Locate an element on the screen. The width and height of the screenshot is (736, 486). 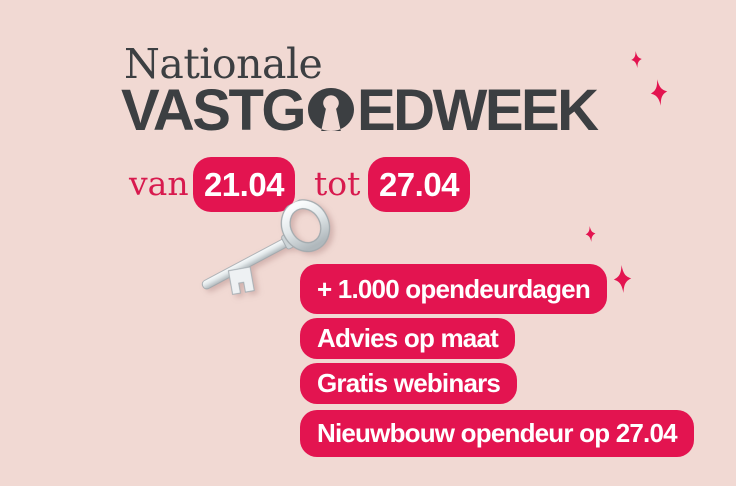
title-line2-part2: EDWEEK is located at coordinates (478, 110).